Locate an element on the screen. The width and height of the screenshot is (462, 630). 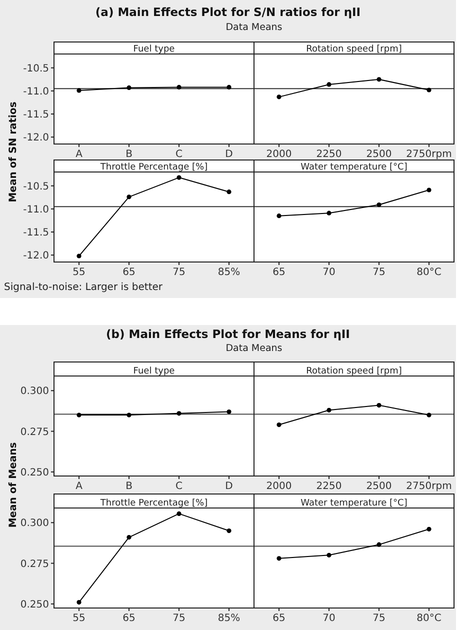
chart-title: (a) Main Effects Plot for S/N ratios for ηII is located at coordinates (228, 12).